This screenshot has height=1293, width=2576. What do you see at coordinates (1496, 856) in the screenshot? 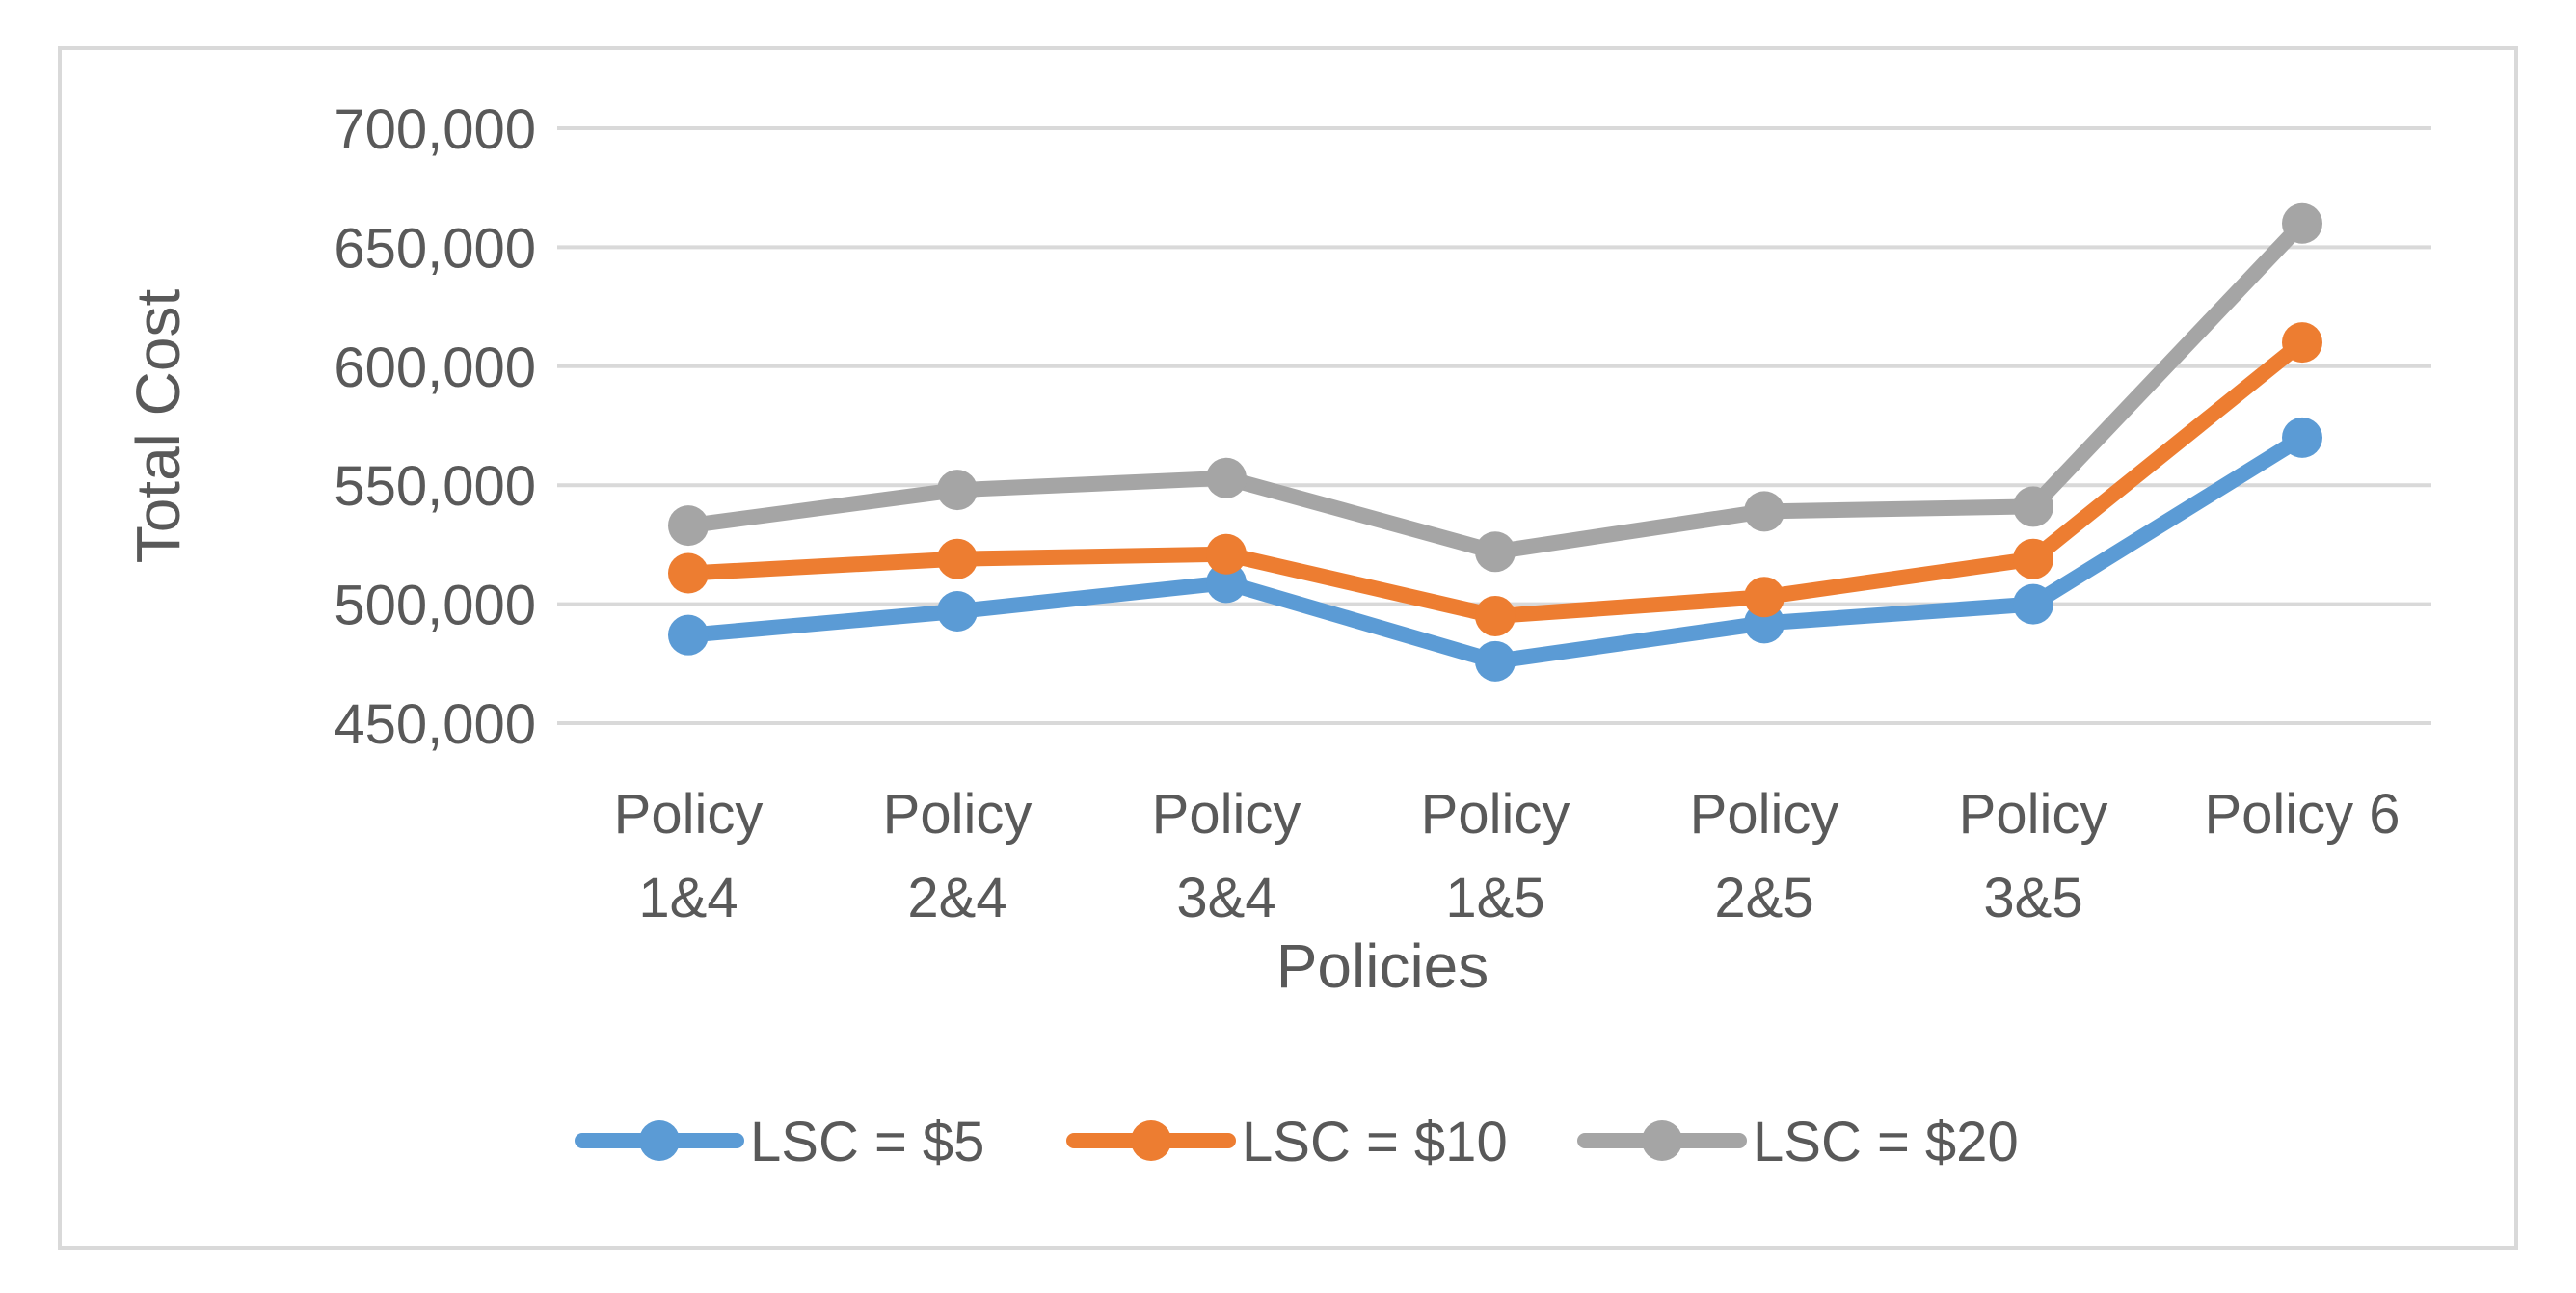
I see `x-tick-label: Policy 1&5` at bounding box center [1496, 856].